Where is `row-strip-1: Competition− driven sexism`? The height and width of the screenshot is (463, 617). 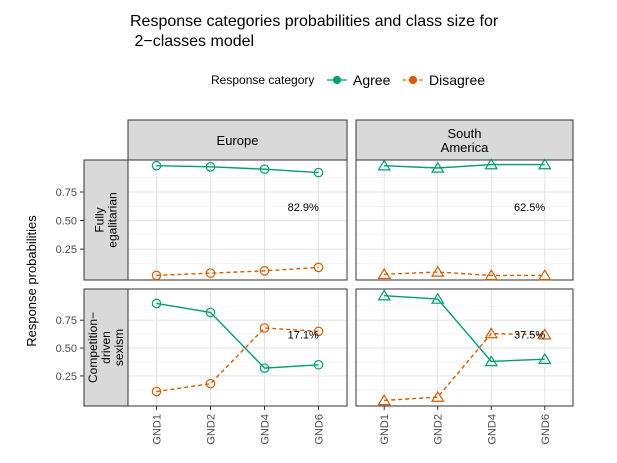
row-strip-1: Competition− driven sexism is located at coordinates (106, 347).